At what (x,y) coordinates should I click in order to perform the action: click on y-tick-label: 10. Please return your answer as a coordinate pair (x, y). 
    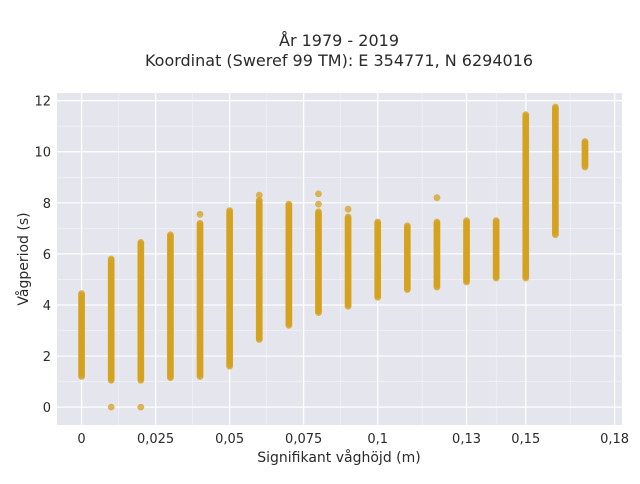
    Looking at the image, I should click on (42, 153).